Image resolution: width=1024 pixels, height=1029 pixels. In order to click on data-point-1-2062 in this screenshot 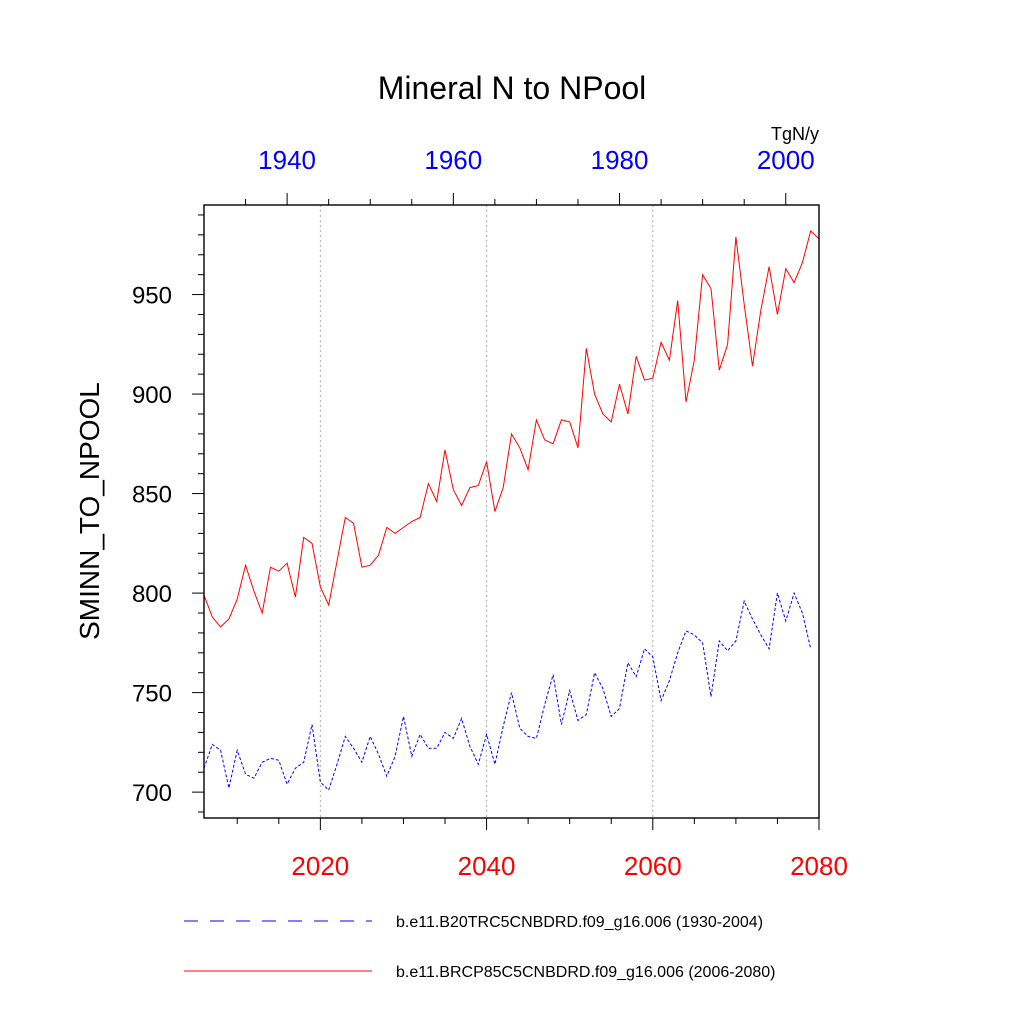, I will do `click(669, 360)`.